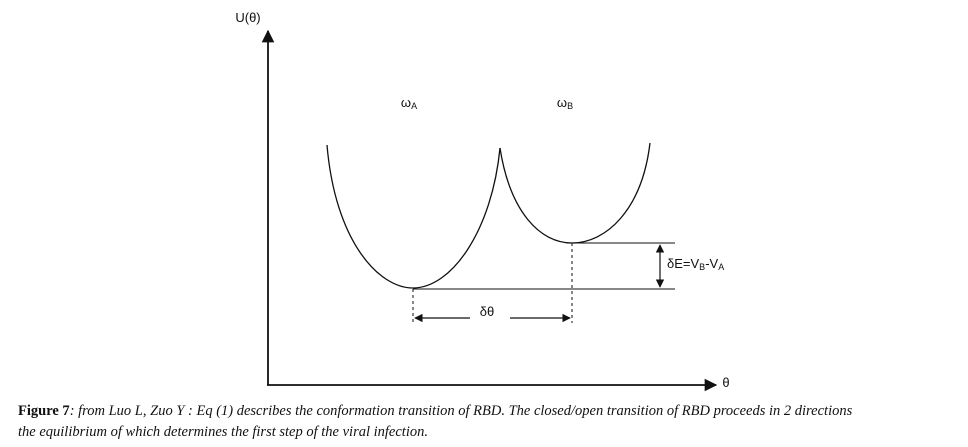 The width and height of the screenshot is (968, 447). What do you see at coordinates (44, 411) in the screenshot?
I see `caption-lead: Figure 7` at bounding box center [44, 411].